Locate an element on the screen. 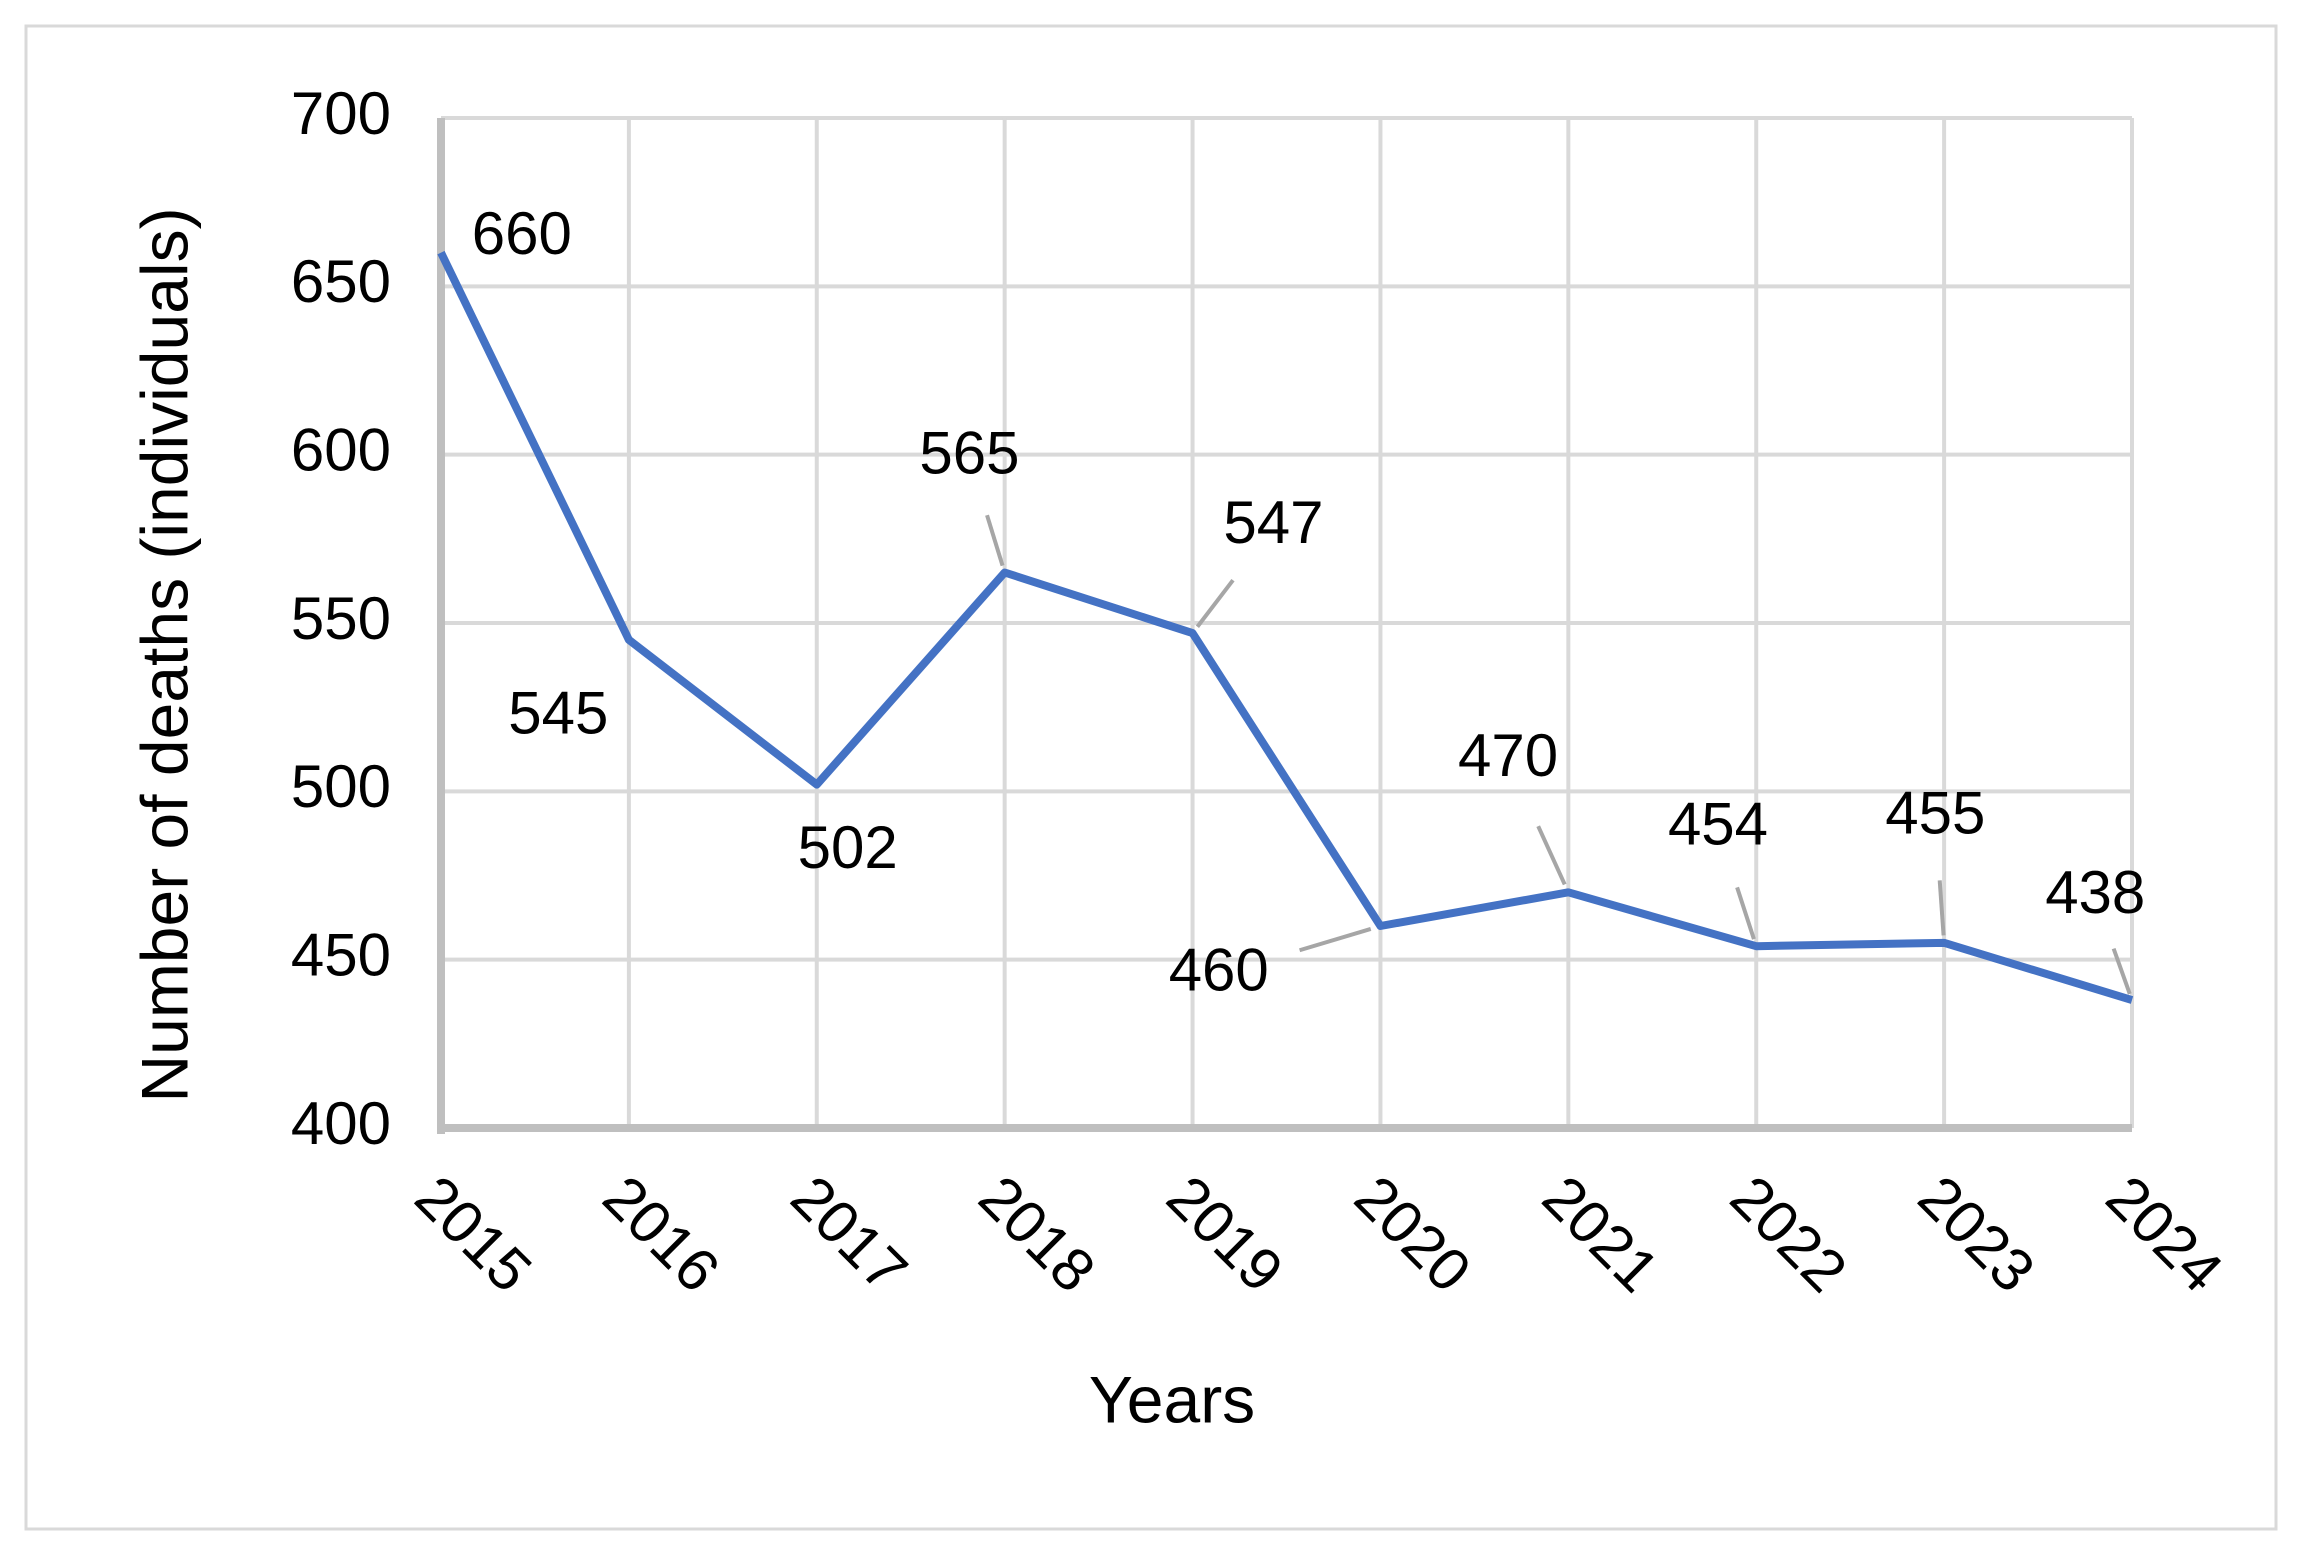  data-label: 454 is located at coordinates (1718, 823).